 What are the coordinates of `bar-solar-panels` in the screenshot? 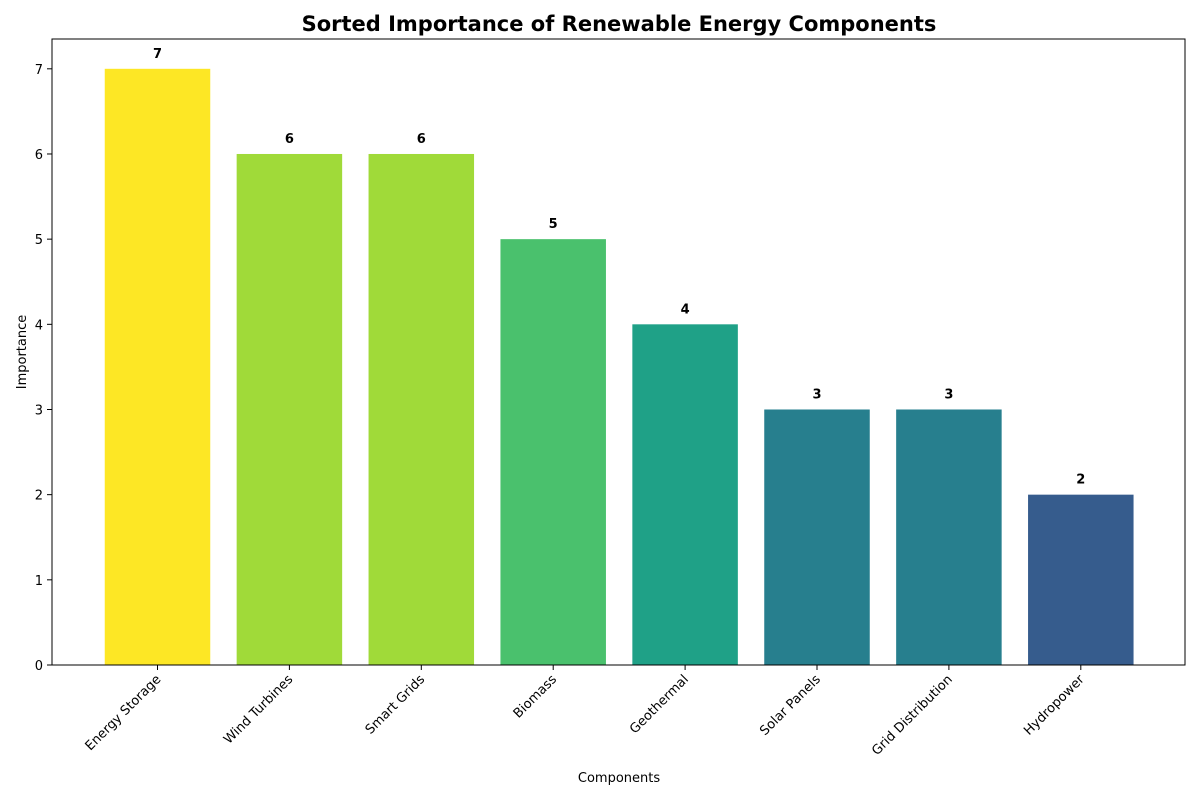 It's located at (817, 537).